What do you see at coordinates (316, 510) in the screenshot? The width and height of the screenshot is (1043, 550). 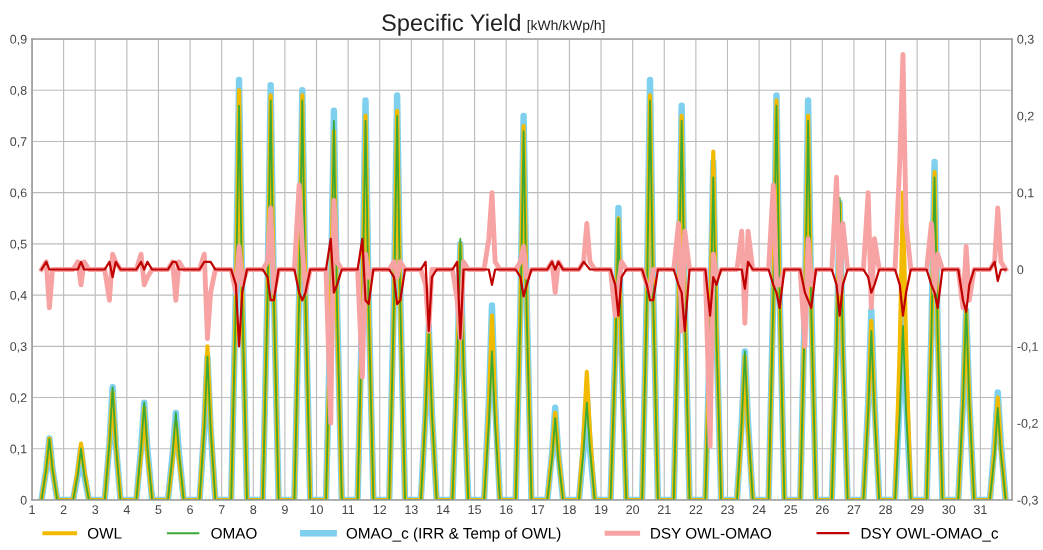 I see `x-tick-label: 10` at bounding box center [316, 510].